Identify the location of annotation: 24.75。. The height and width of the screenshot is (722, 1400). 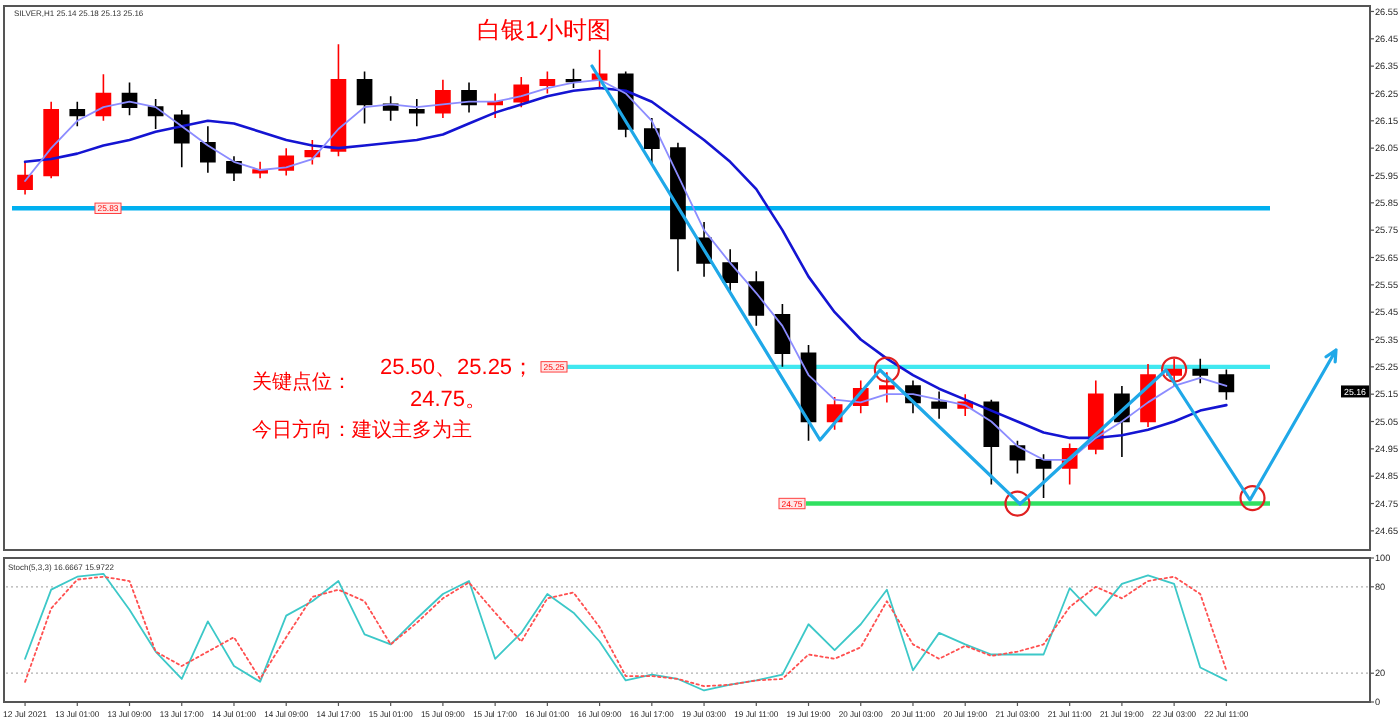
(449, 400).